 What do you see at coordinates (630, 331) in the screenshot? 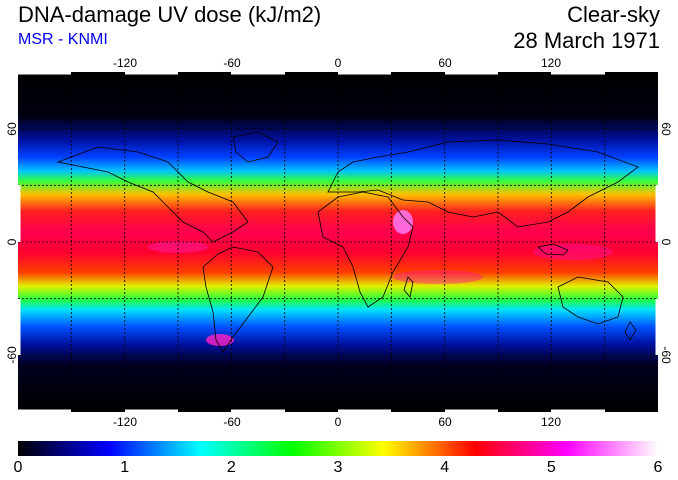
I see `coastline-new-zealand` at bounding box center [630, 331].